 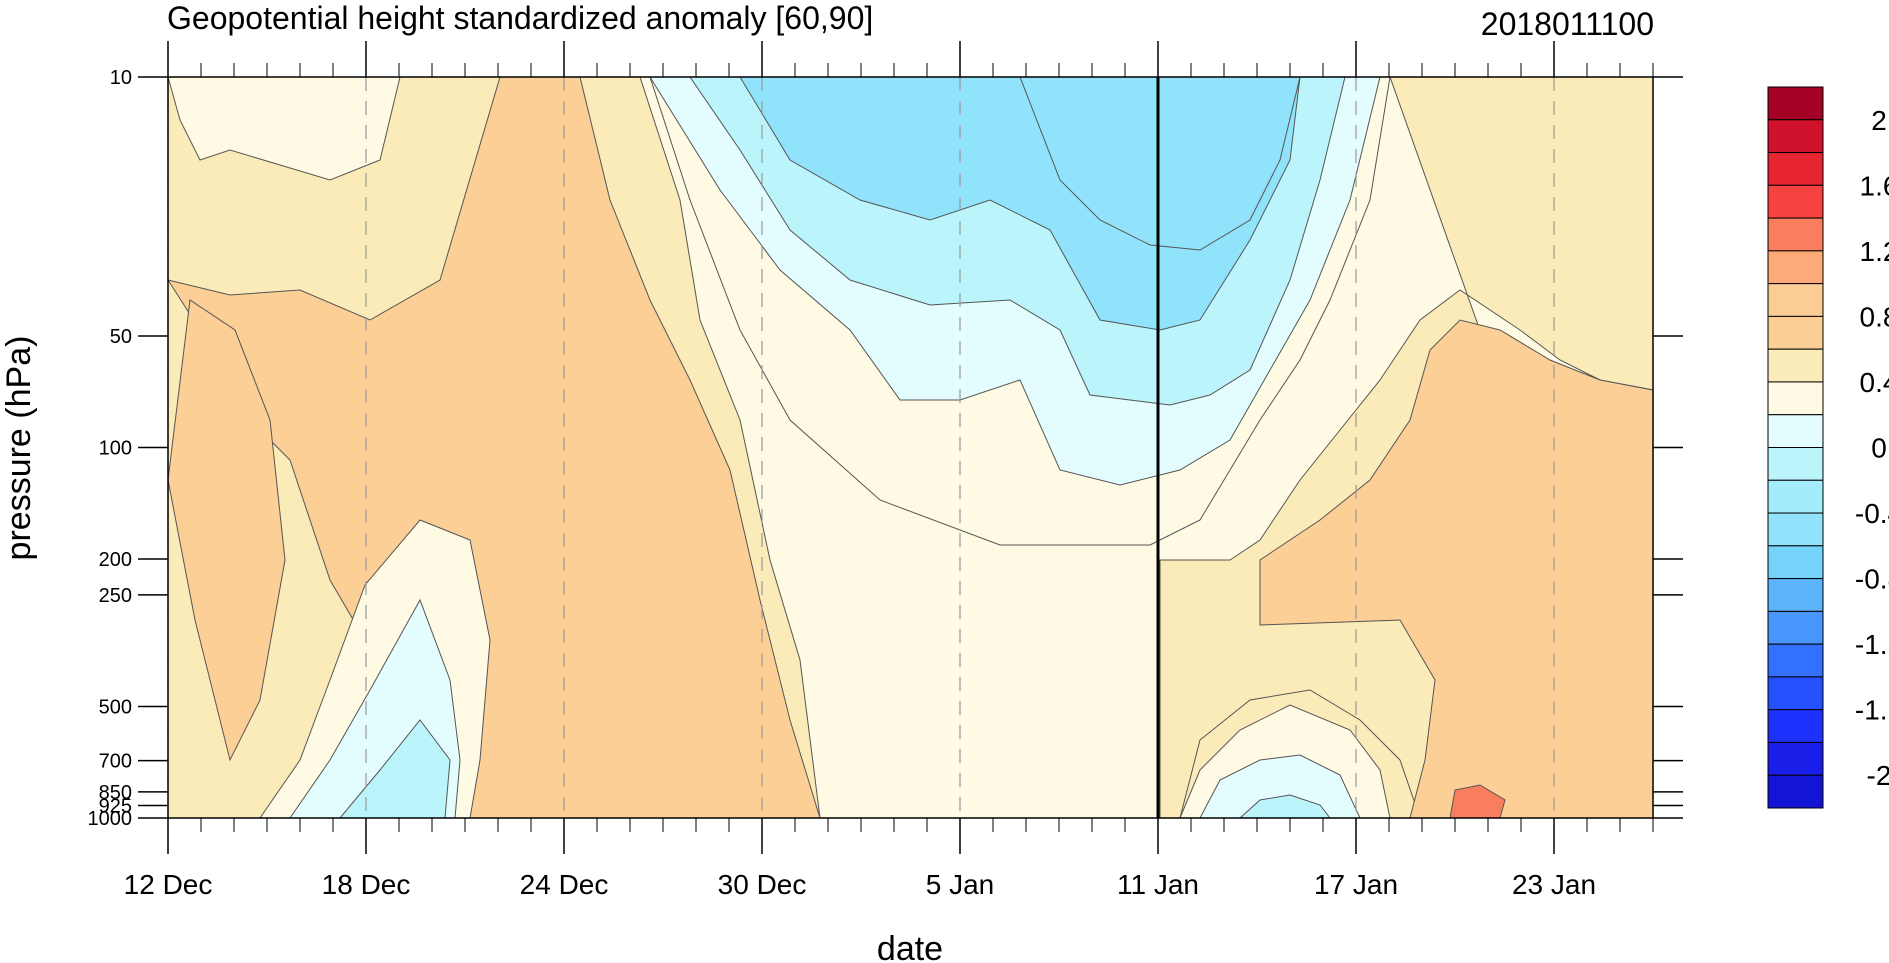 What do you see at coordinates (1878, 775) in the screenshot?
I see `colorbar-label: -2` at bounding box center [1878, 775].